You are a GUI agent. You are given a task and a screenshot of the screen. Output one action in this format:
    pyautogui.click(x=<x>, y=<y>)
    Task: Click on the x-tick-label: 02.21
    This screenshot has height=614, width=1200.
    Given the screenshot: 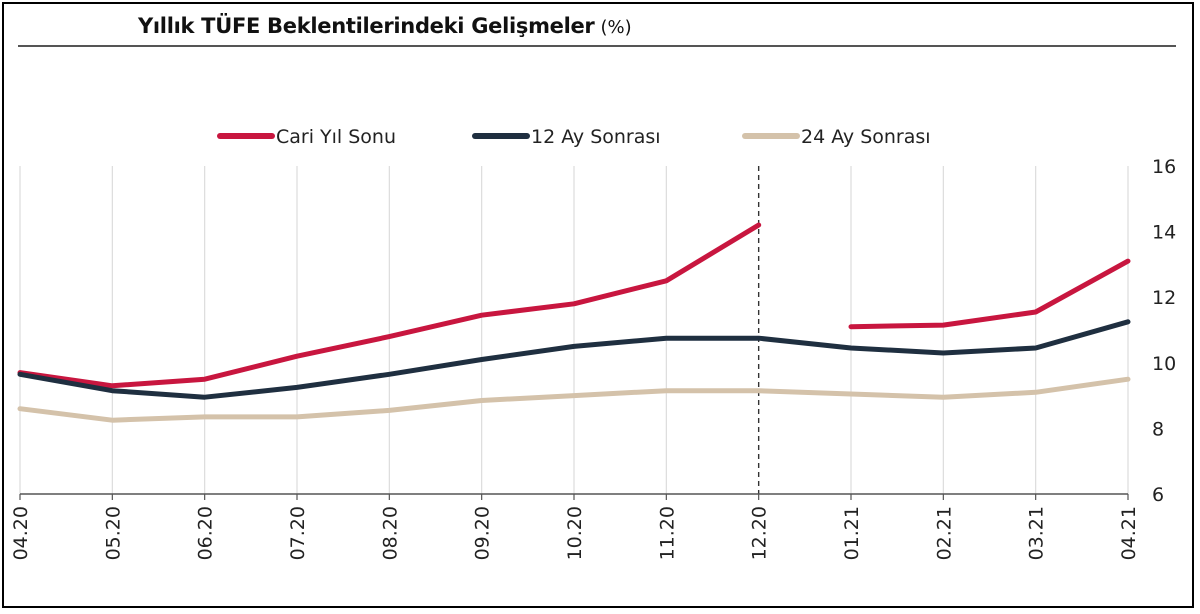 What is the action you would take?
    pyautogui.click(x=944, y=533)
    